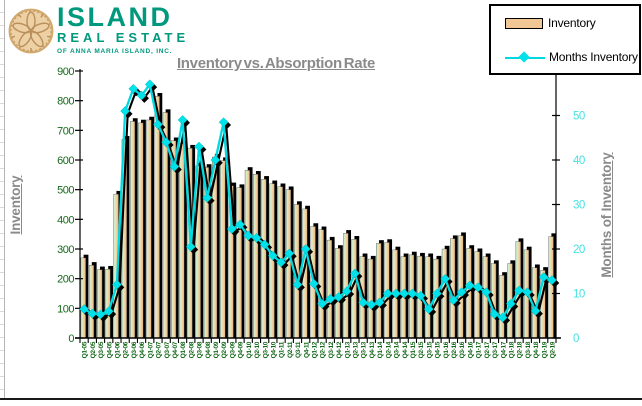 This screenshot has width=642, height=406. What do you see at coordinates (65, 220) in the screenshot?
I see `svg-text: 400` at bounding box center [65, 220].